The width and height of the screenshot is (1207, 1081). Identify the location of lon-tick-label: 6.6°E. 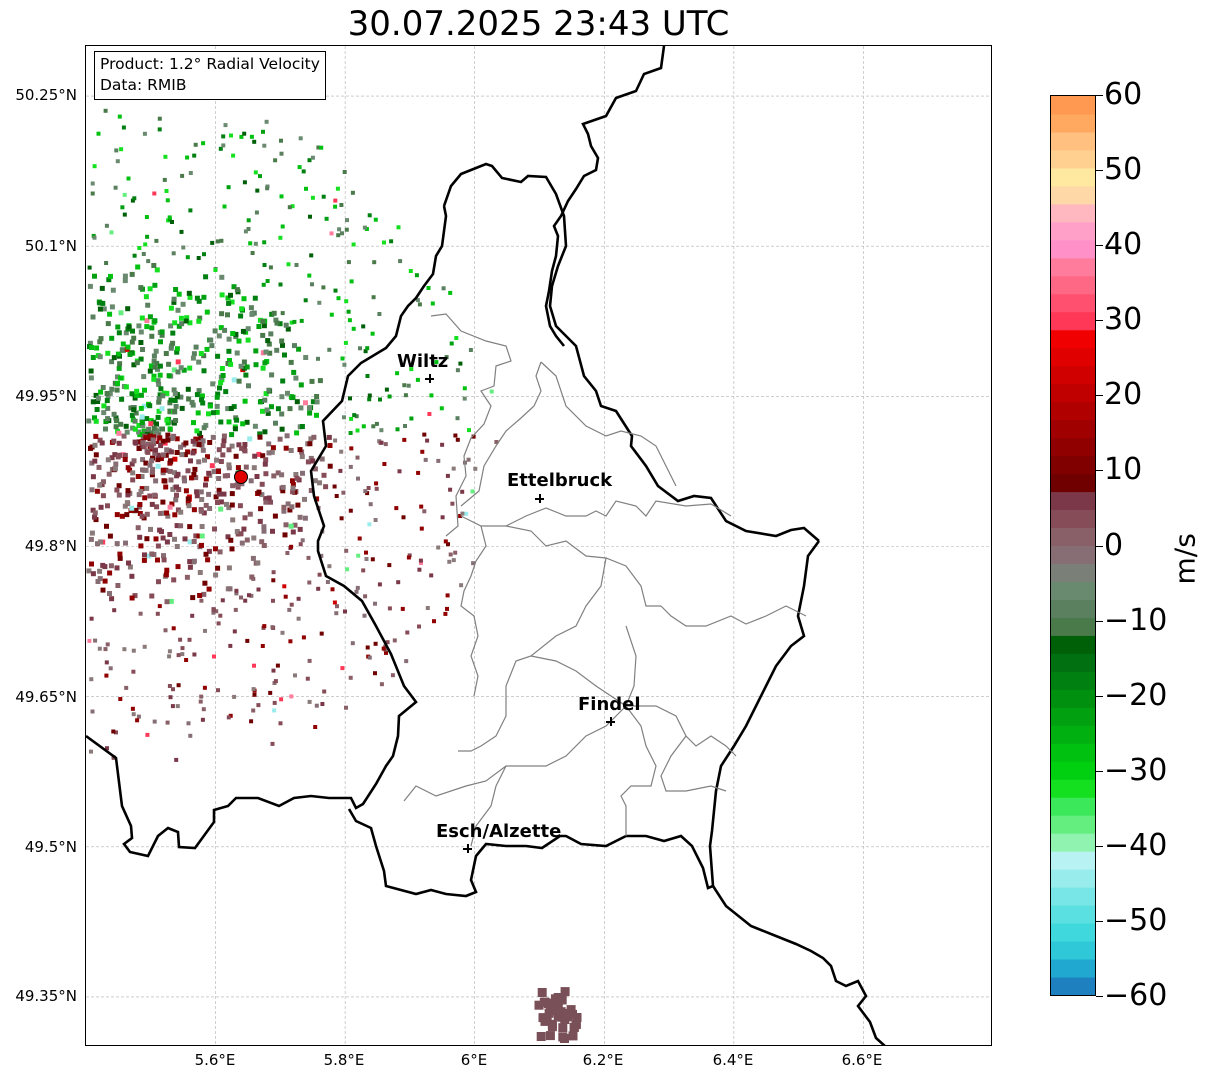
(862, 1060).